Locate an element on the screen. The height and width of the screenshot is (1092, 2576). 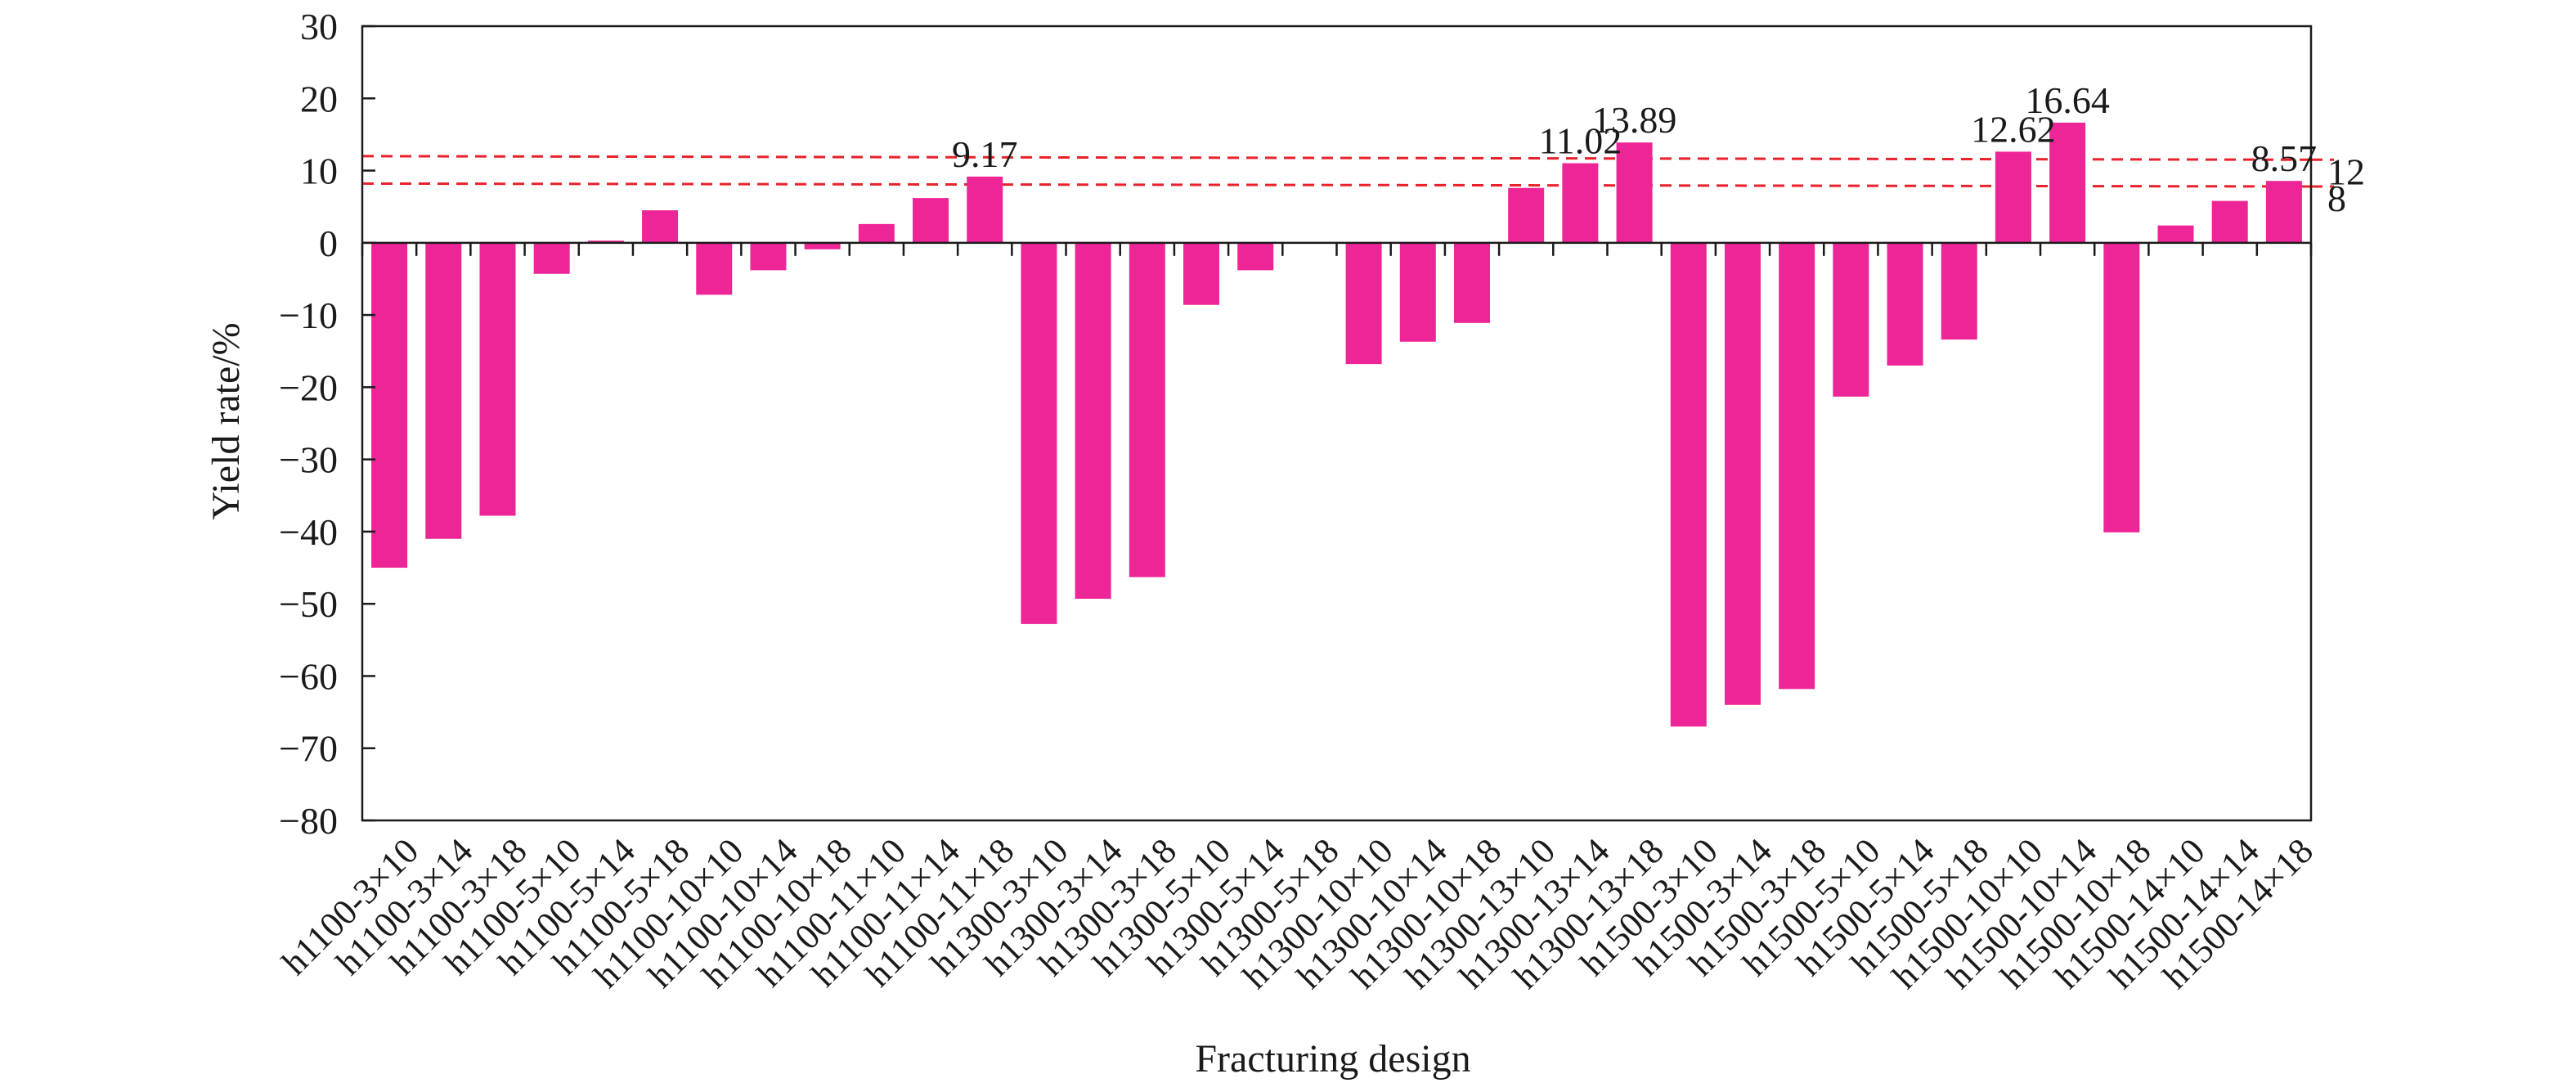
bar-h1500-10×10 is located at coordinates (2013, 197).